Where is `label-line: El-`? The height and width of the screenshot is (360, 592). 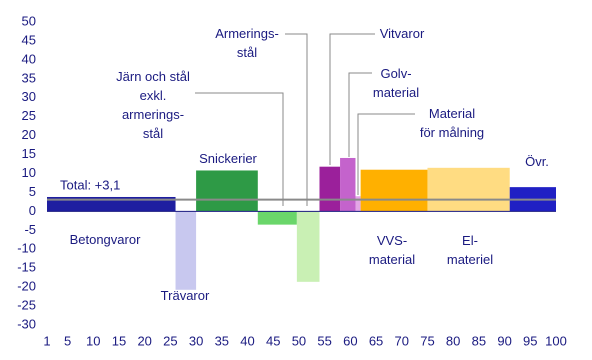
label-line: El- is located at coordinates (470, 240).